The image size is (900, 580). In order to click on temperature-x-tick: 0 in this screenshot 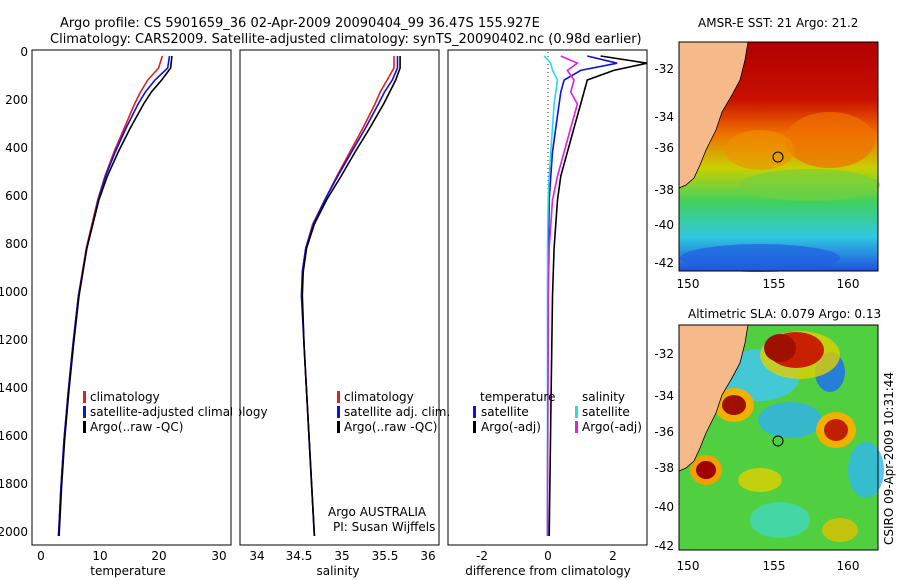, I will do `click(41, 556)`.